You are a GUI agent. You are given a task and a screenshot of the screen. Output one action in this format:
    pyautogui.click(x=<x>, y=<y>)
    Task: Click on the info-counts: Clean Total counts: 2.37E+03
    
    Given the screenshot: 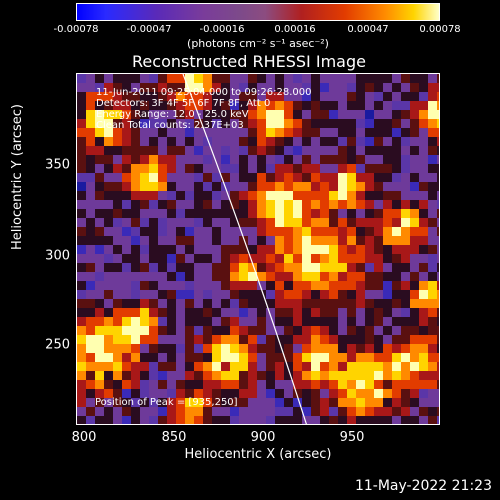 What is the action you would take?
    pyautogui.click(x=170, y=125)
    